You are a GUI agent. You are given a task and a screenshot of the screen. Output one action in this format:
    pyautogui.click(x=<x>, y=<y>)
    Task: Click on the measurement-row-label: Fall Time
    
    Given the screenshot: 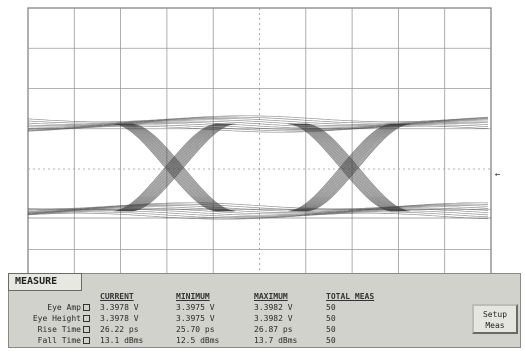 What is the action you would take?
    pyautogui.click(x=50, y=341)
    